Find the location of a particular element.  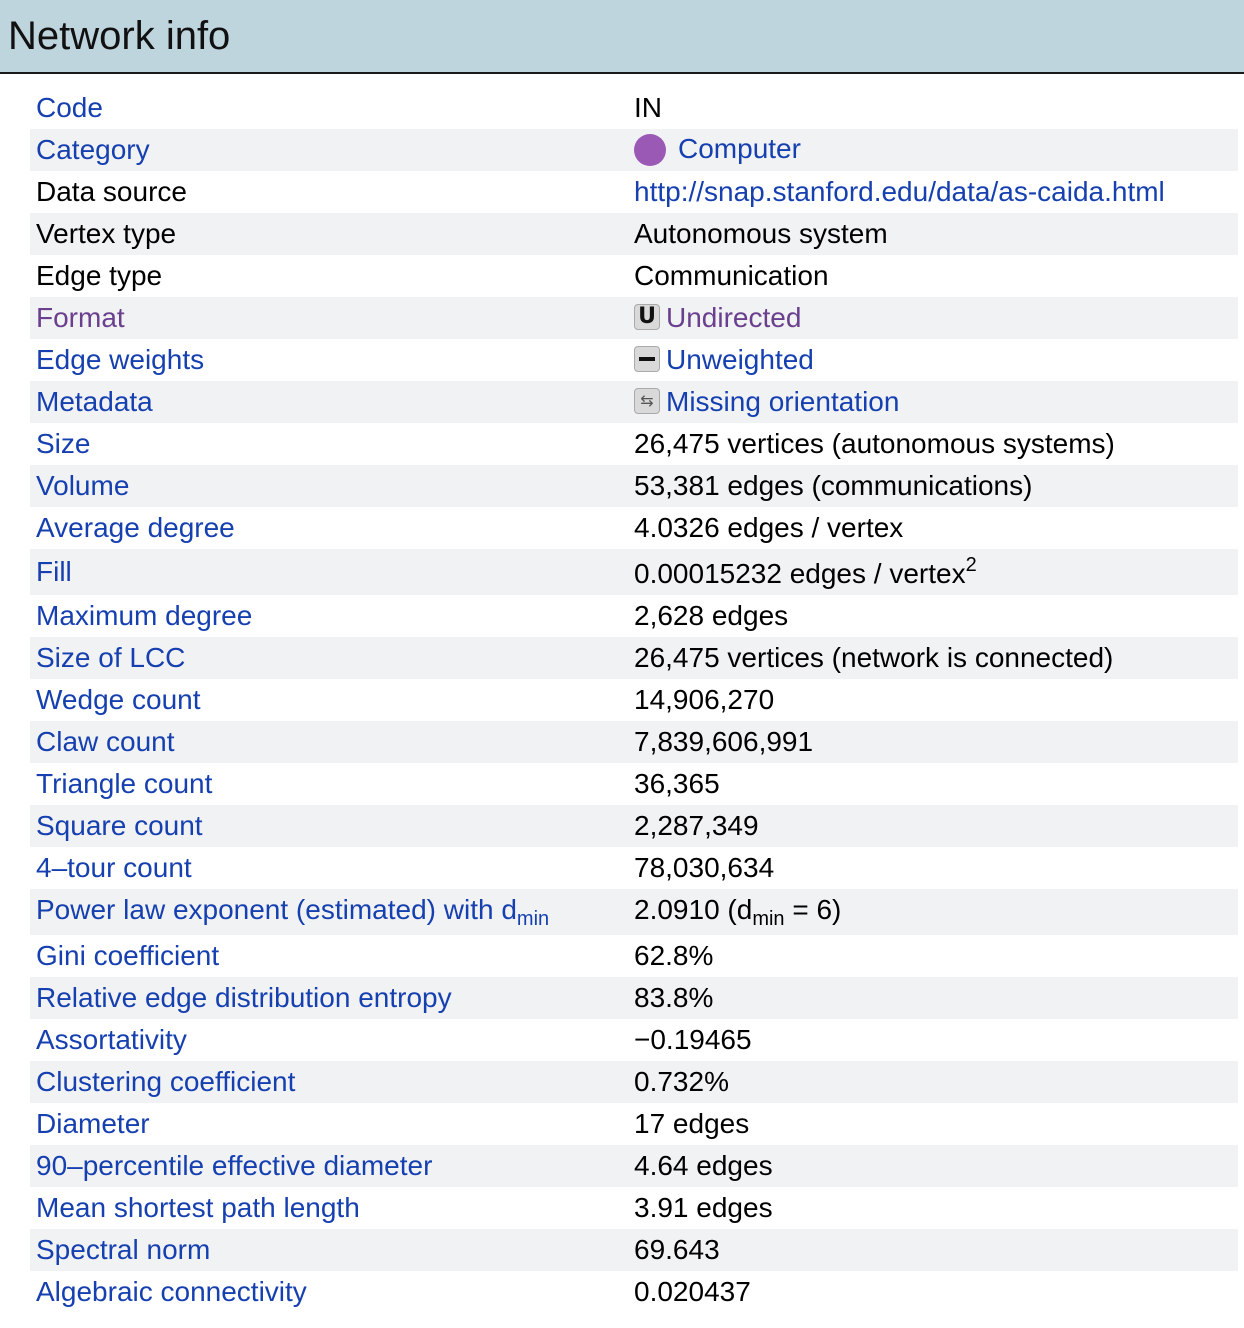

gini-label-link: Gini coefficient is located at coordinates (128, 955).